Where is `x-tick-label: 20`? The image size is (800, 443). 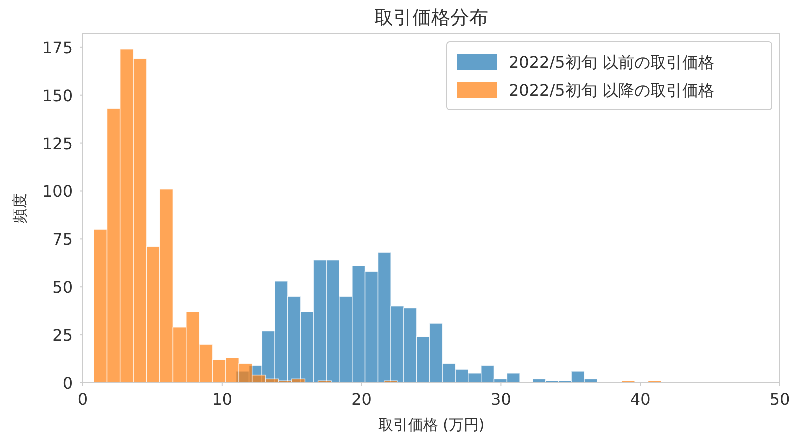 x-tick-label: 20 is located at coordinates (362, 399).